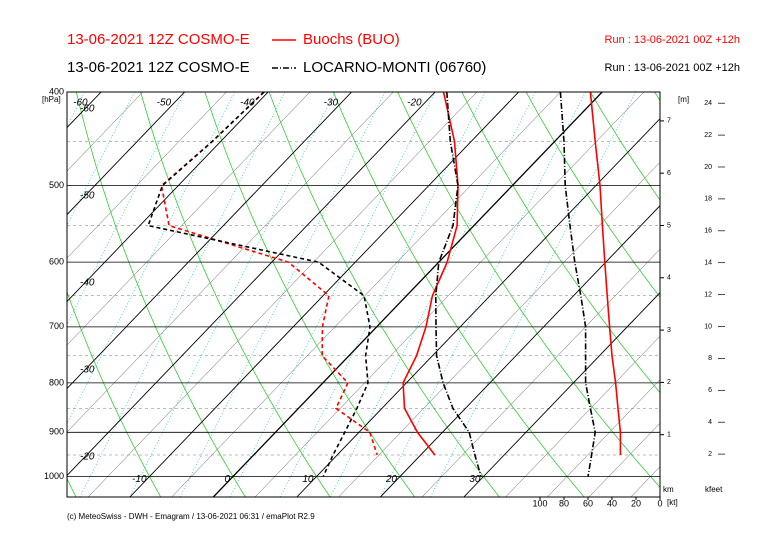 The width and height of the screenshot is (766, 541). What do you see at coordinates (708, 294) in the screenshot?
I see `kfeet-tick-label: 12` at bounding box center [708, 294].